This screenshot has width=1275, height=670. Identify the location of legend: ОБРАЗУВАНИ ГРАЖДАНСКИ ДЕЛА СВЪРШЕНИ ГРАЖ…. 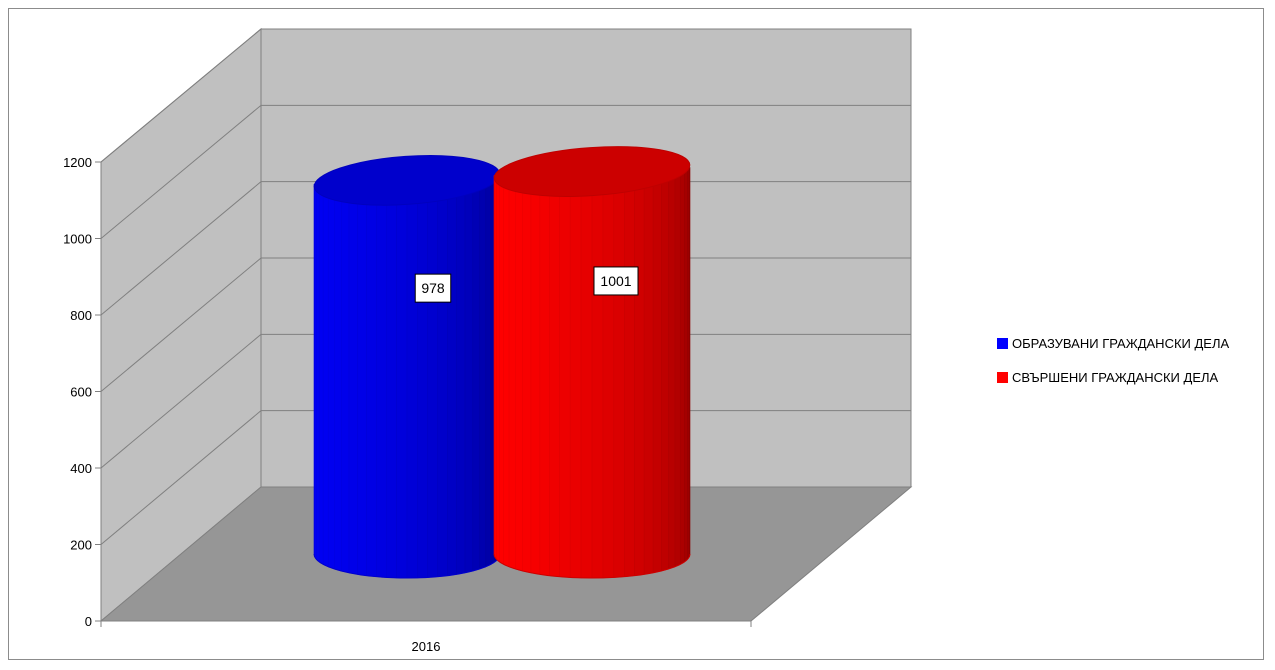
(1113, 367).